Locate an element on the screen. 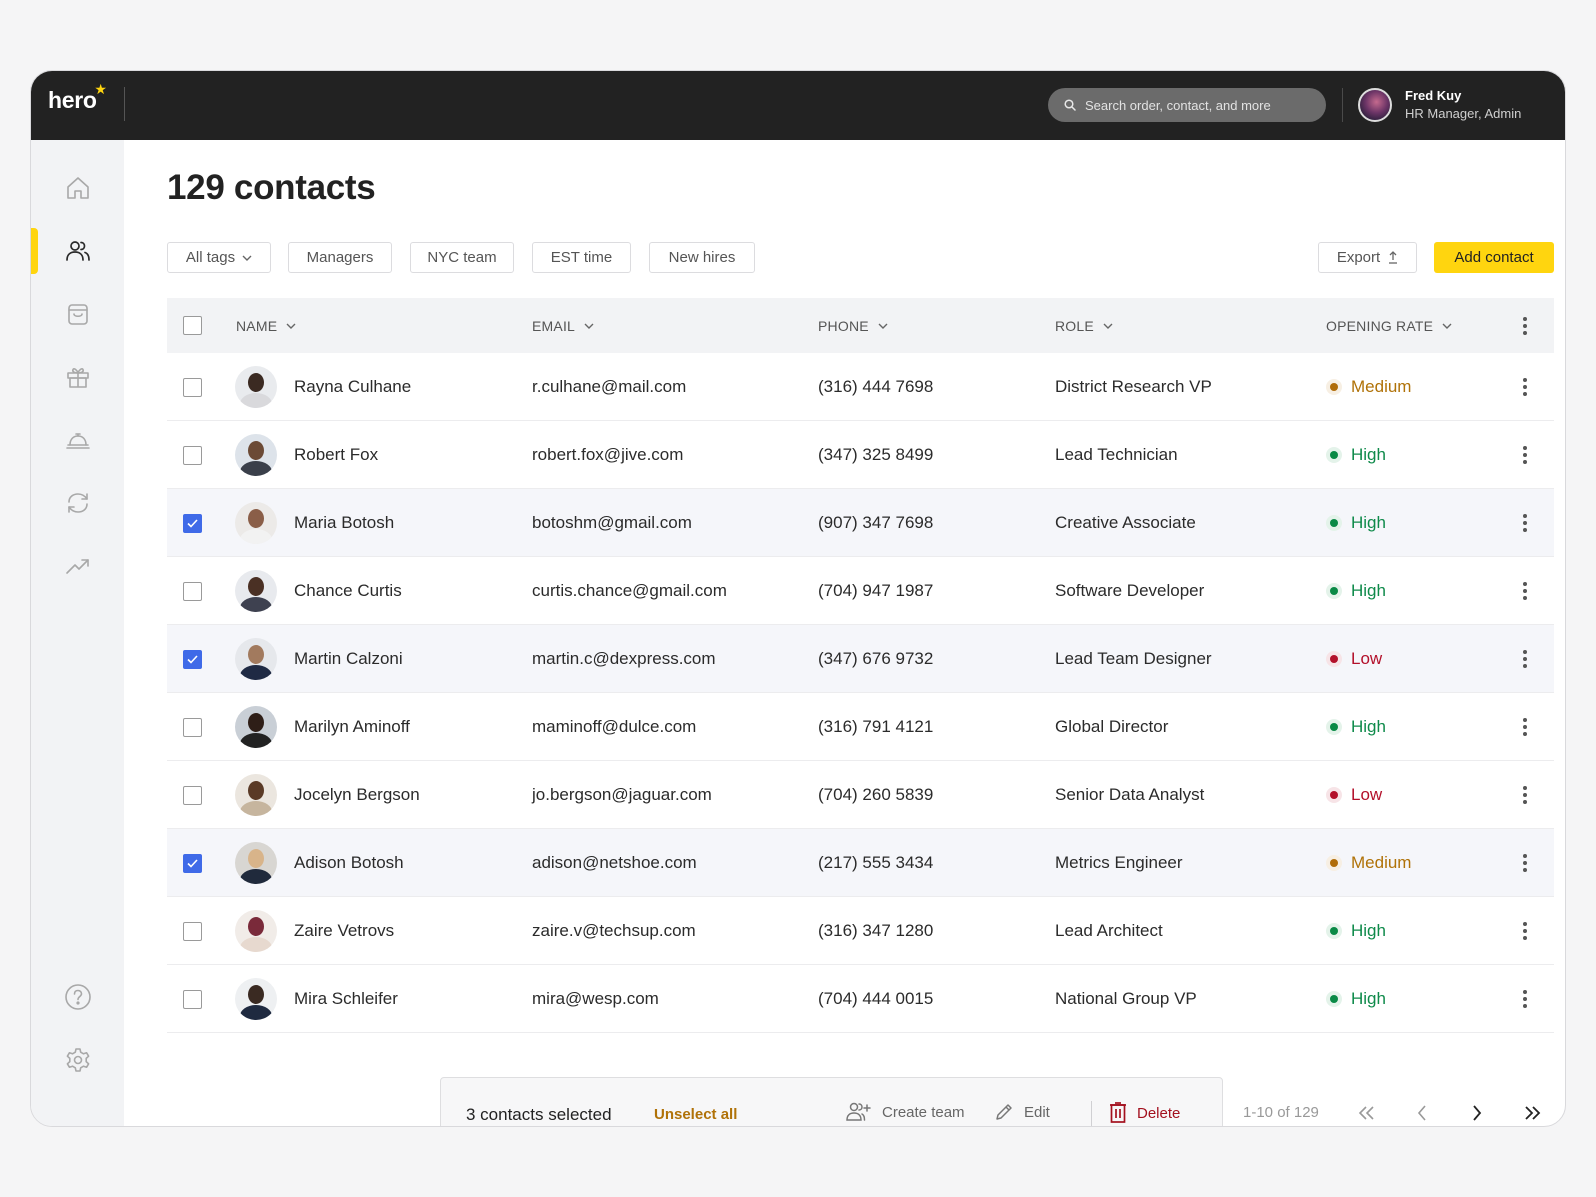  contact-name: Zaire Vetrovs is located at coordinates (344, 930).